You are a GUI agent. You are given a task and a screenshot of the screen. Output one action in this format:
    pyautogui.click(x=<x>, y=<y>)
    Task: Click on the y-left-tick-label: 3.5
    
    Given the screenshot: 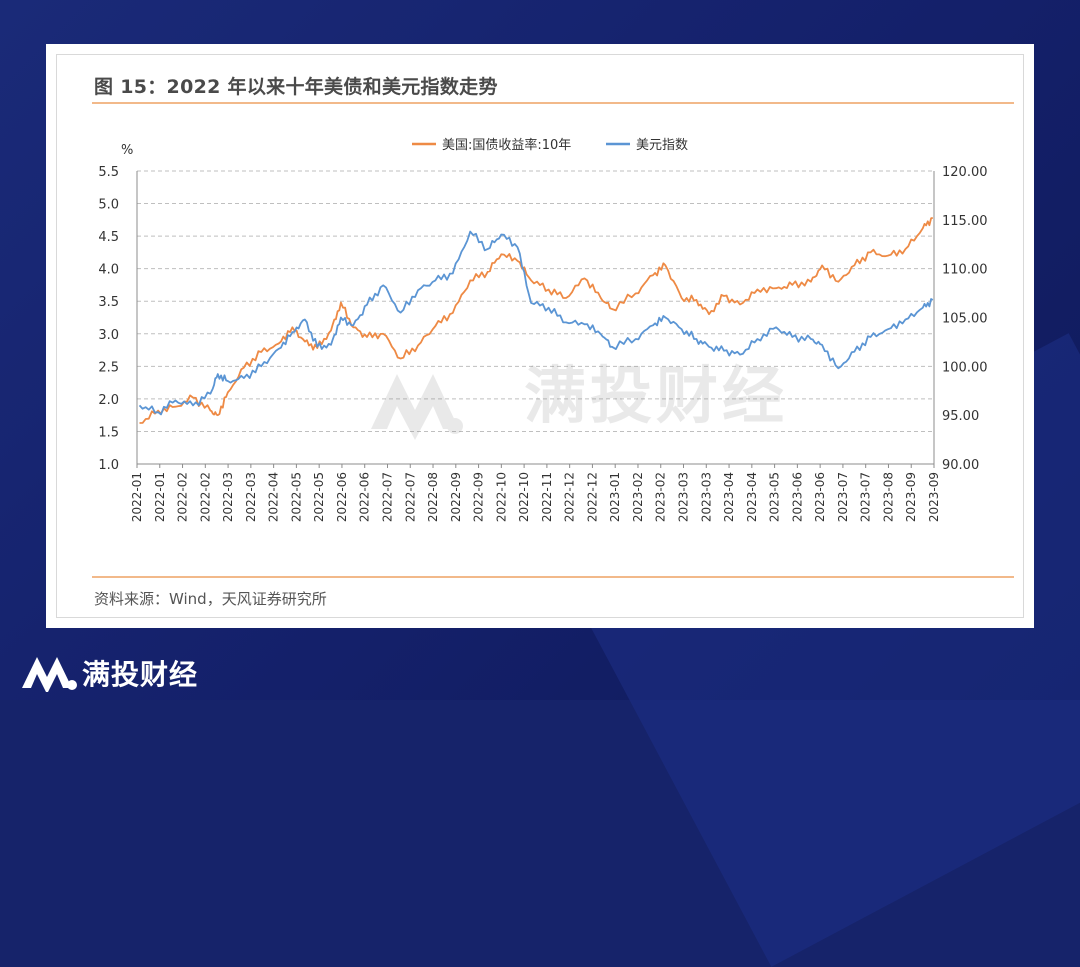 What is the action you would take?
    pyautogui.click(x=108, y=302)
    